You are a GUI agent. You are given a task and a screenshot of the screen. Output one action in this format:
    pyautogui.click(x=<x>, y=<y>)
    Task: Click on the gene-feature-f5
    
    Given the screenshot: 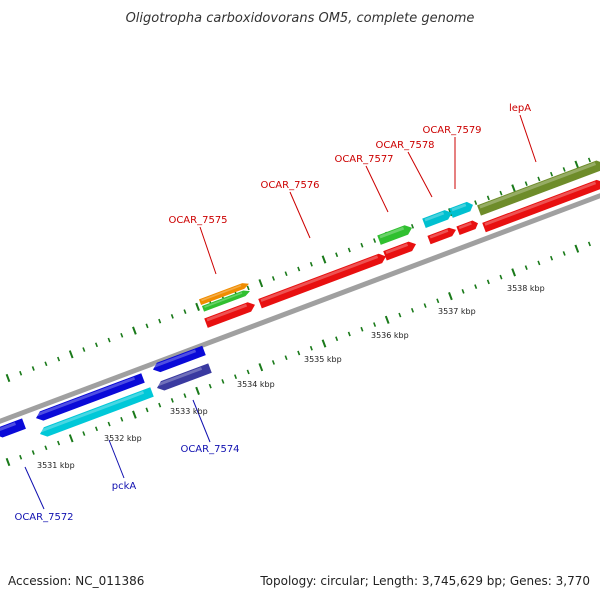 What is the action you would take?
    pyautogui.click(x=183, y=377)
    